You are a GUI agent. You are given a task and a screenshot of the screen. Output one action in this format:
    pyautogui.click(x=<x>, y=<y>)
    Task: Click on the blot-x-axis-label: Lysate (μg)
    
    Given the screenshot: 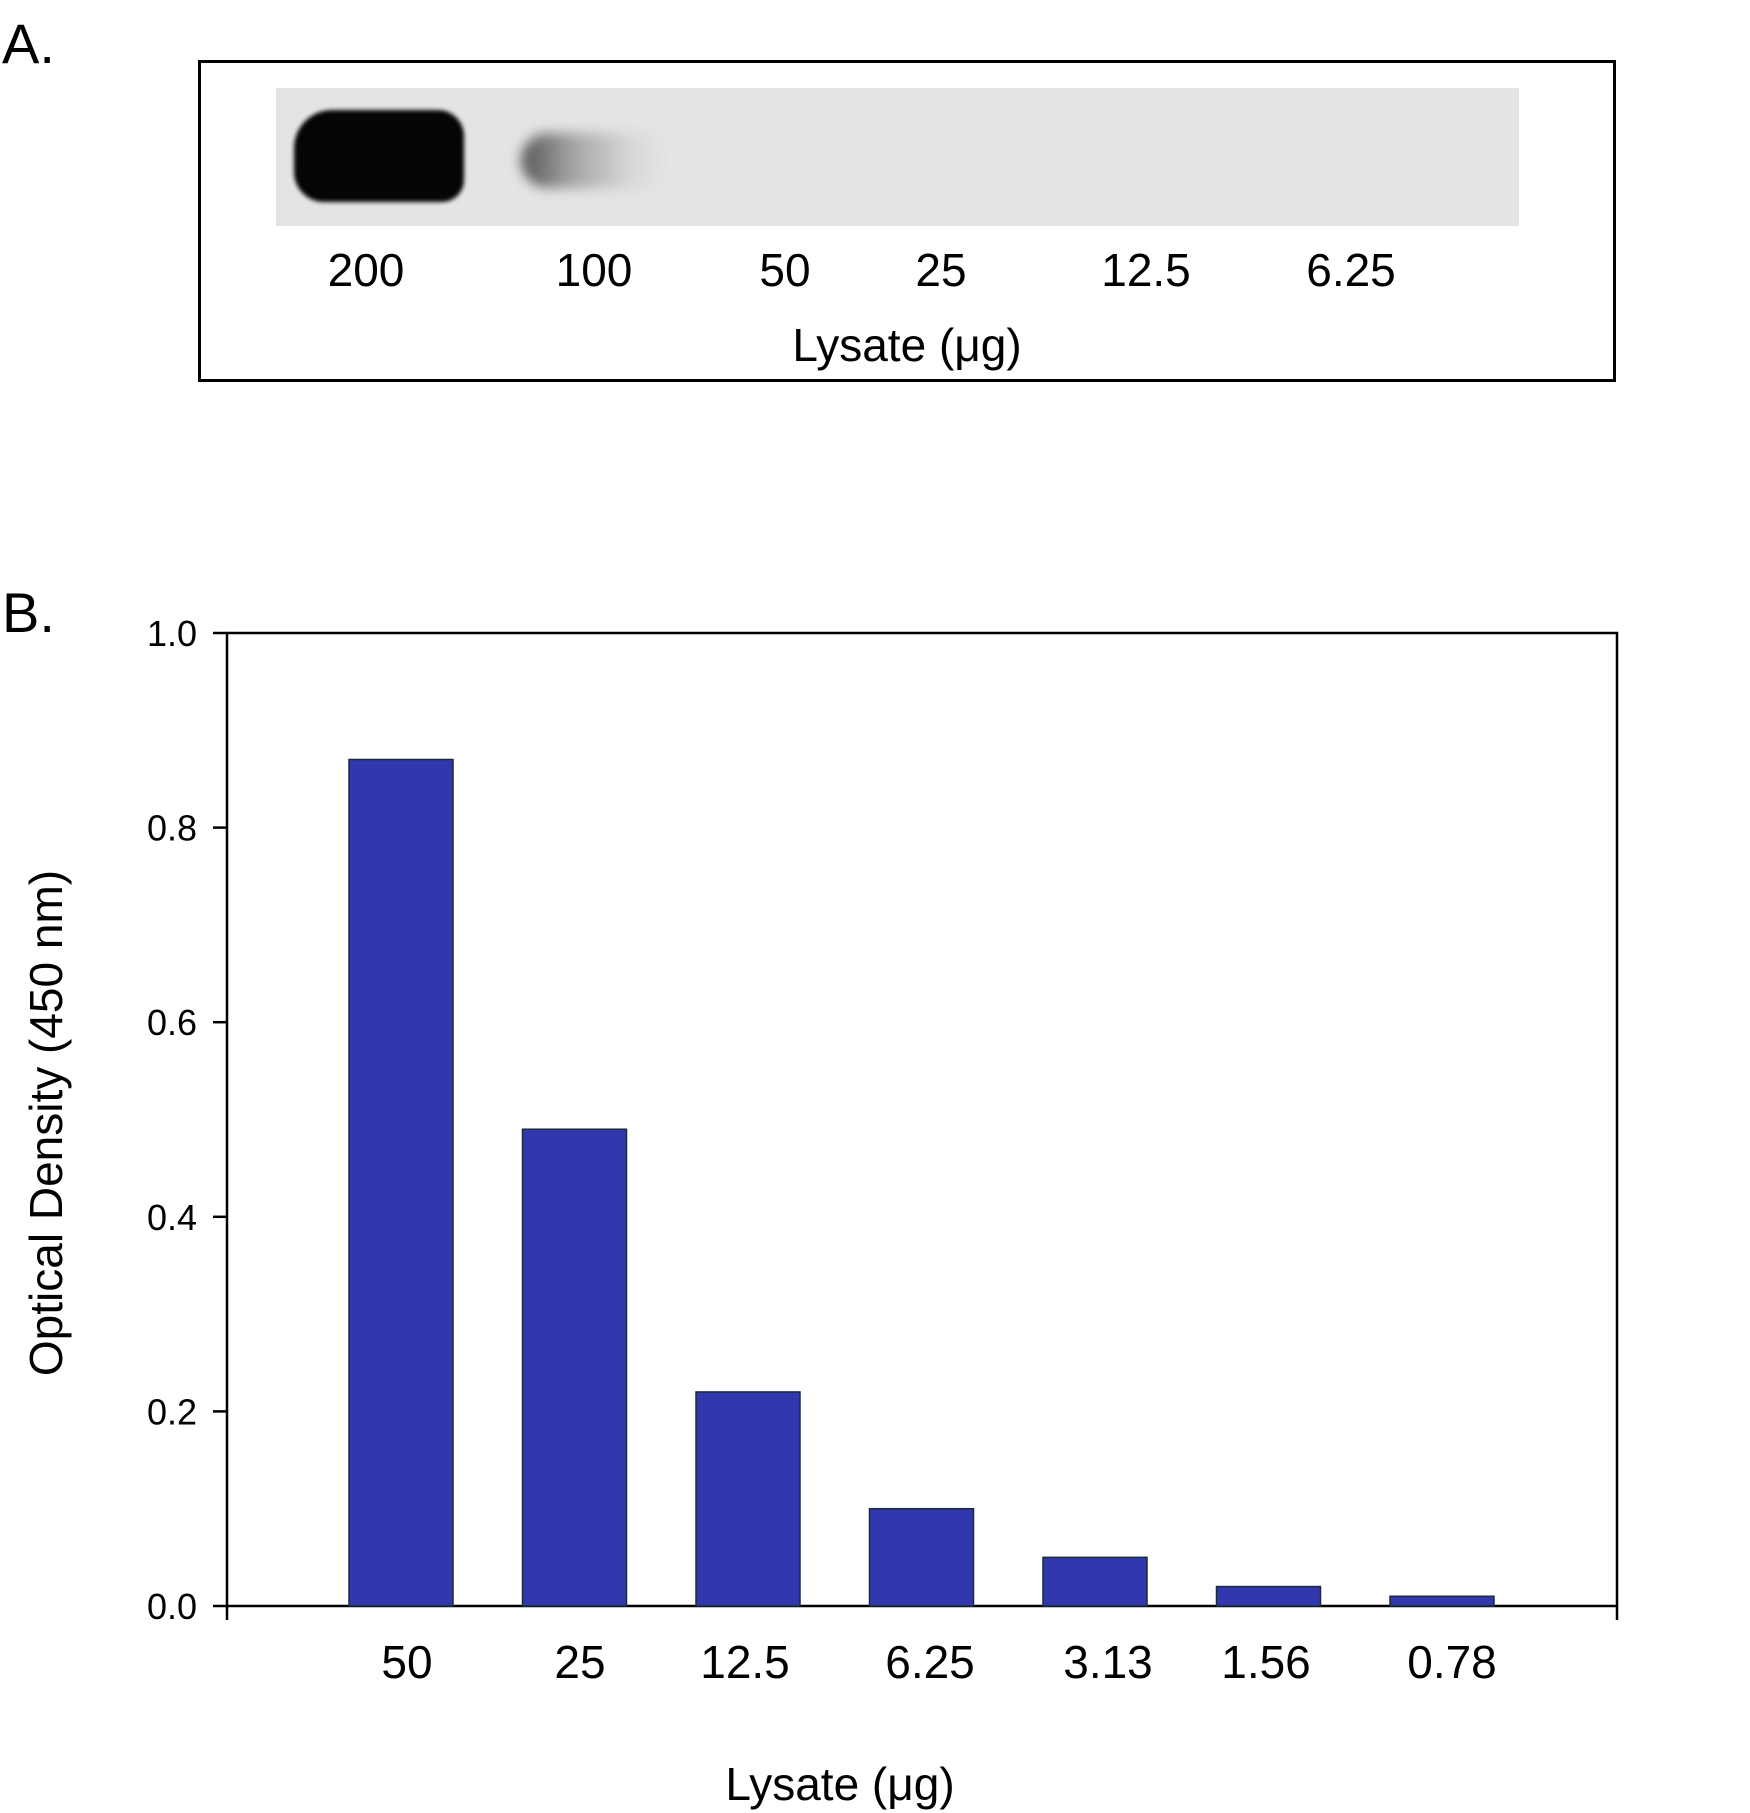 What is the action you would take?
    pyautogui.click(x=907, y=345)
    